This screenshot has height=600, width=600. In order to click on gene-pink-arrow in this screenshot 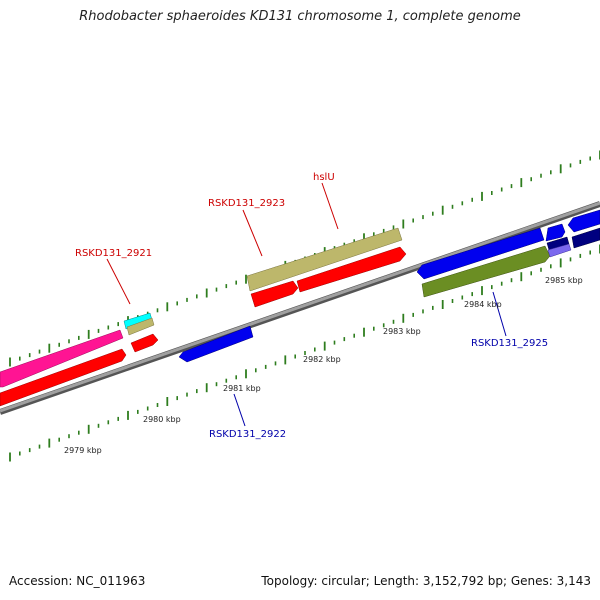, I will do `click(62, 358)`.